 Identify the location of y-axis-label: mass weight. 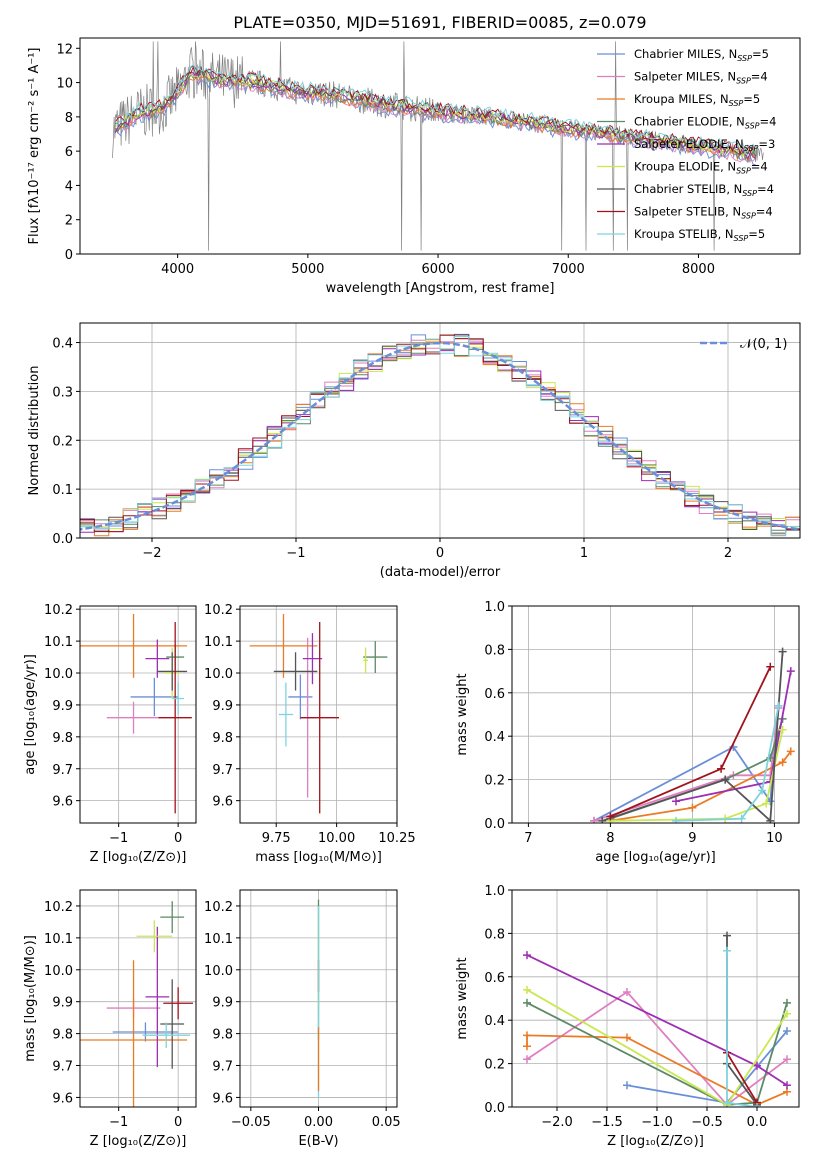
(462, 998).